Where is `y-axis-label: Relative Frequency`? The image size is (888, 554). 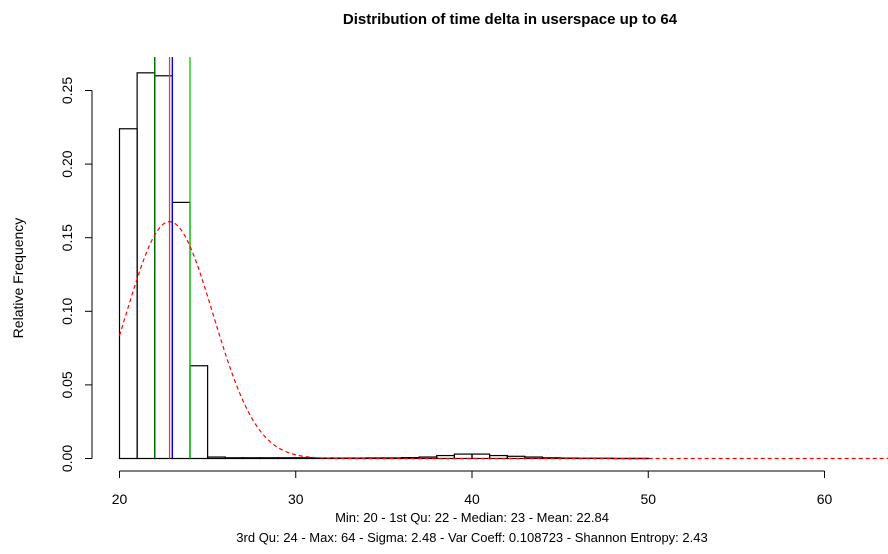
y-axis-label: Relative Frequency is located at coordinates (18, 278).